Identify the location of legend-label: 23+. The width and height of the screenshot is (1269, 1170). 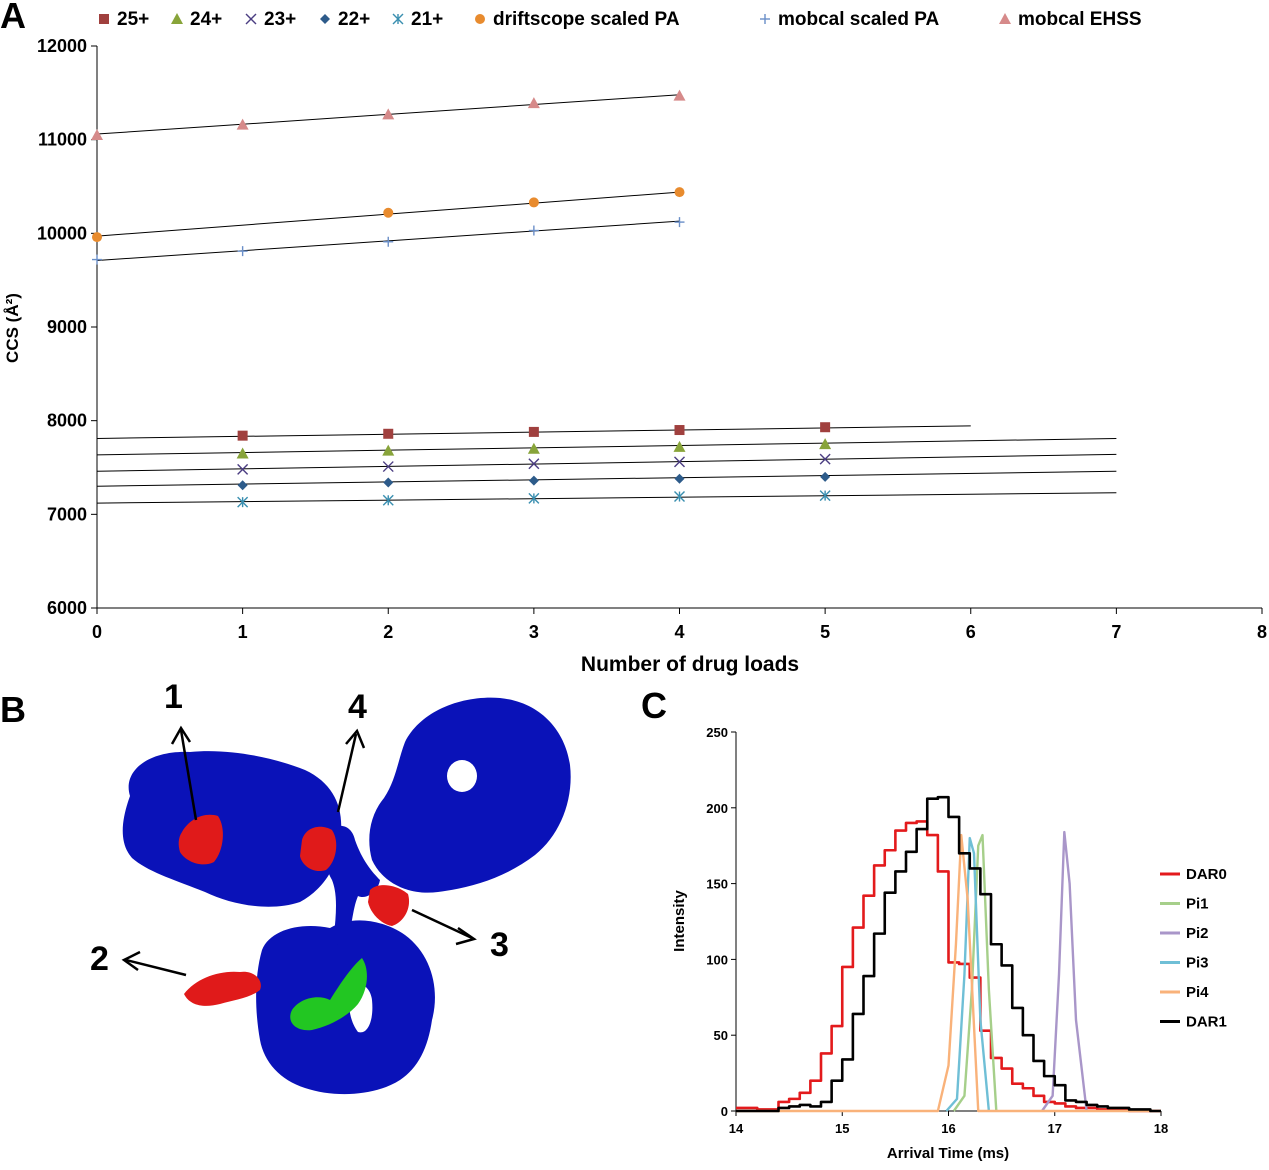
(280, 19).